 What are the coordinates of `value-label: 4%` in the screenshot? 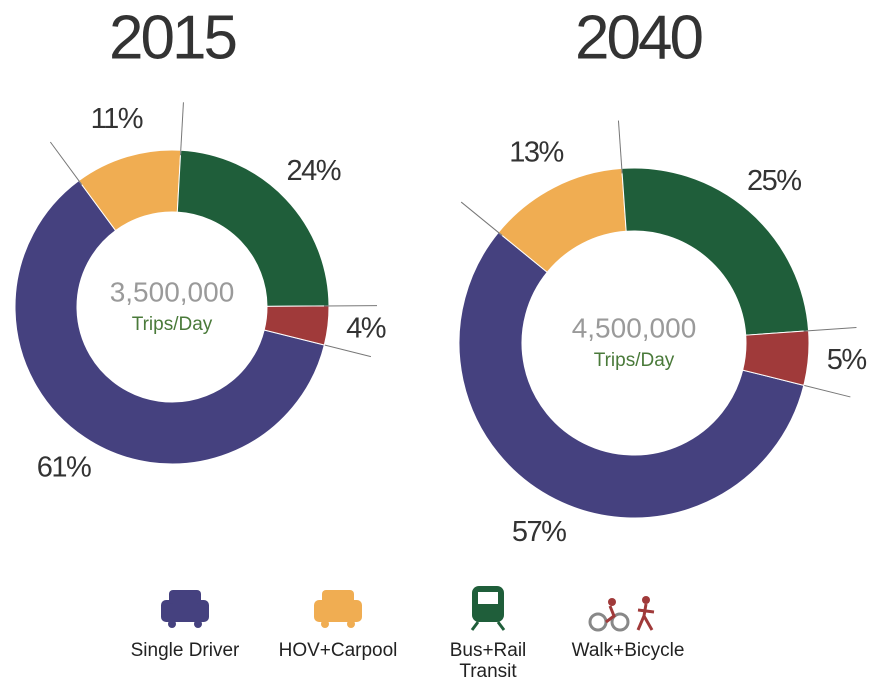 It's located at (366, 329).